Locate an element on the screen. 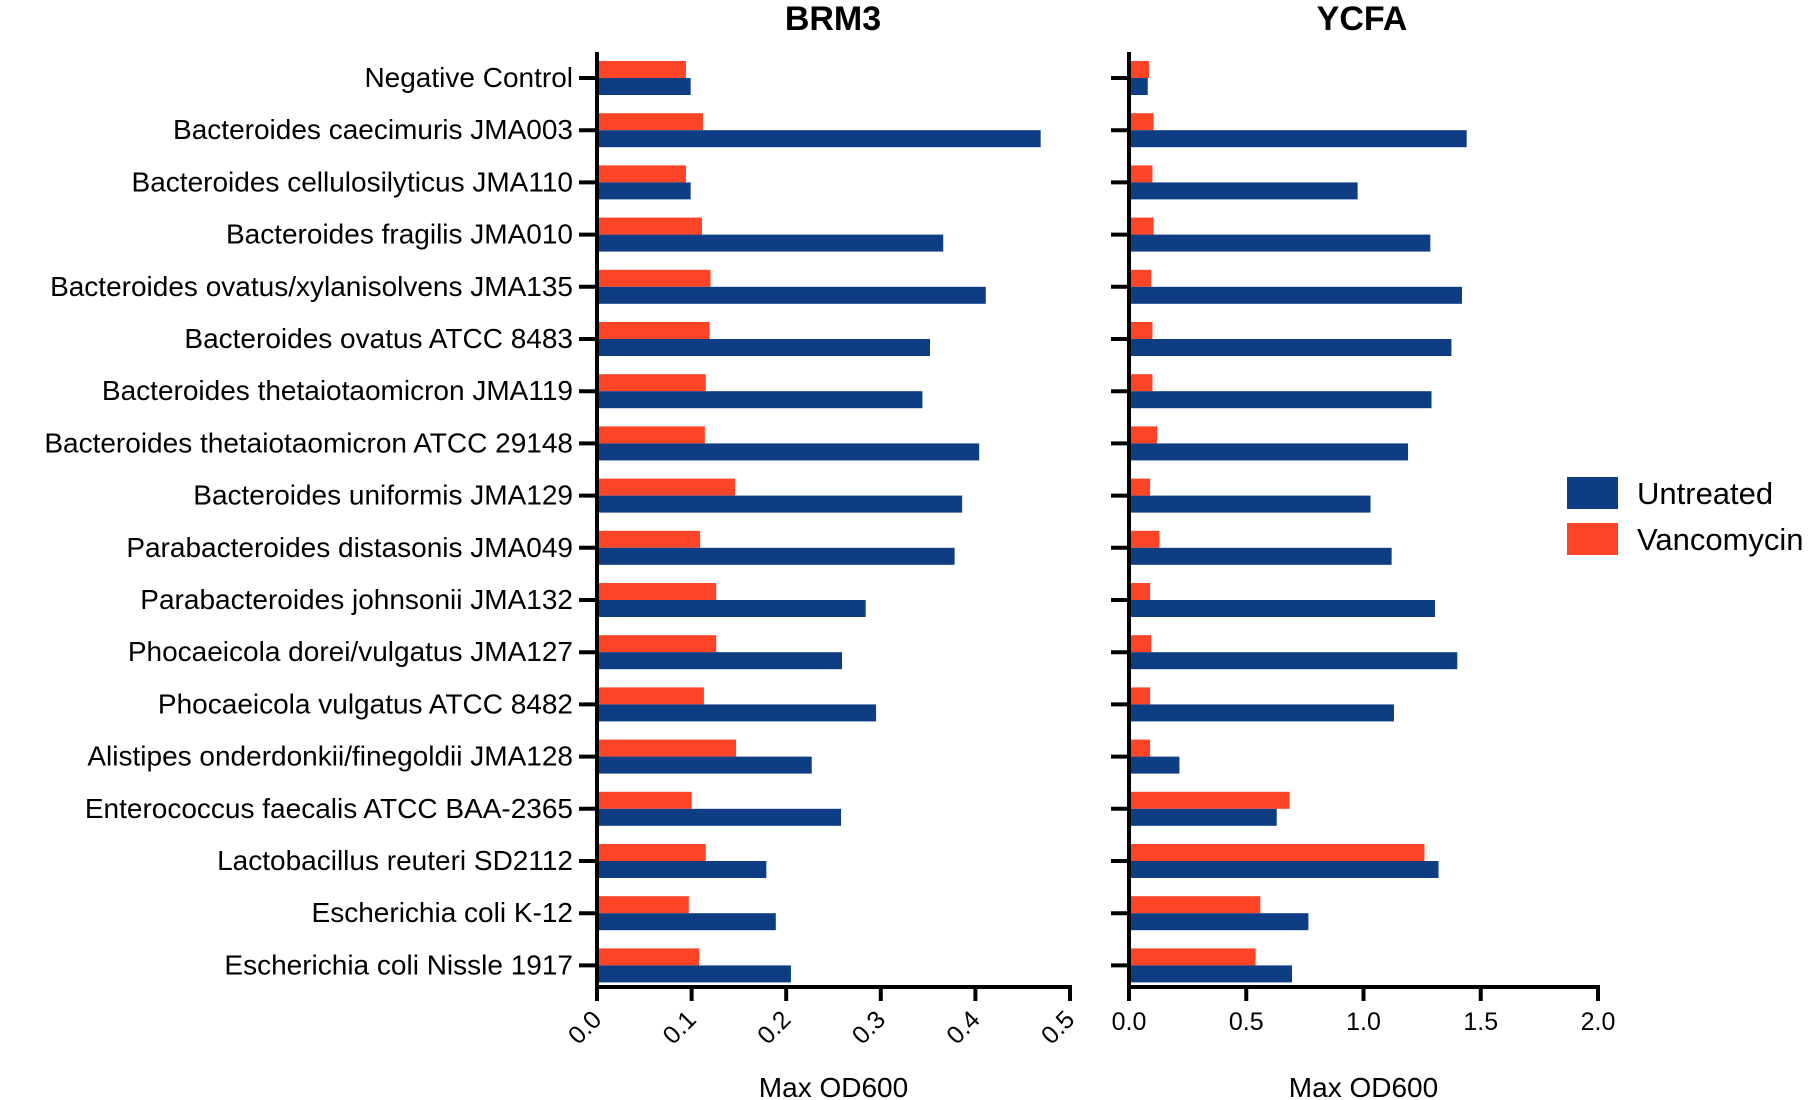  category-label: Bacteroides uniformis JMA129 is located at coordinates (383, 495).